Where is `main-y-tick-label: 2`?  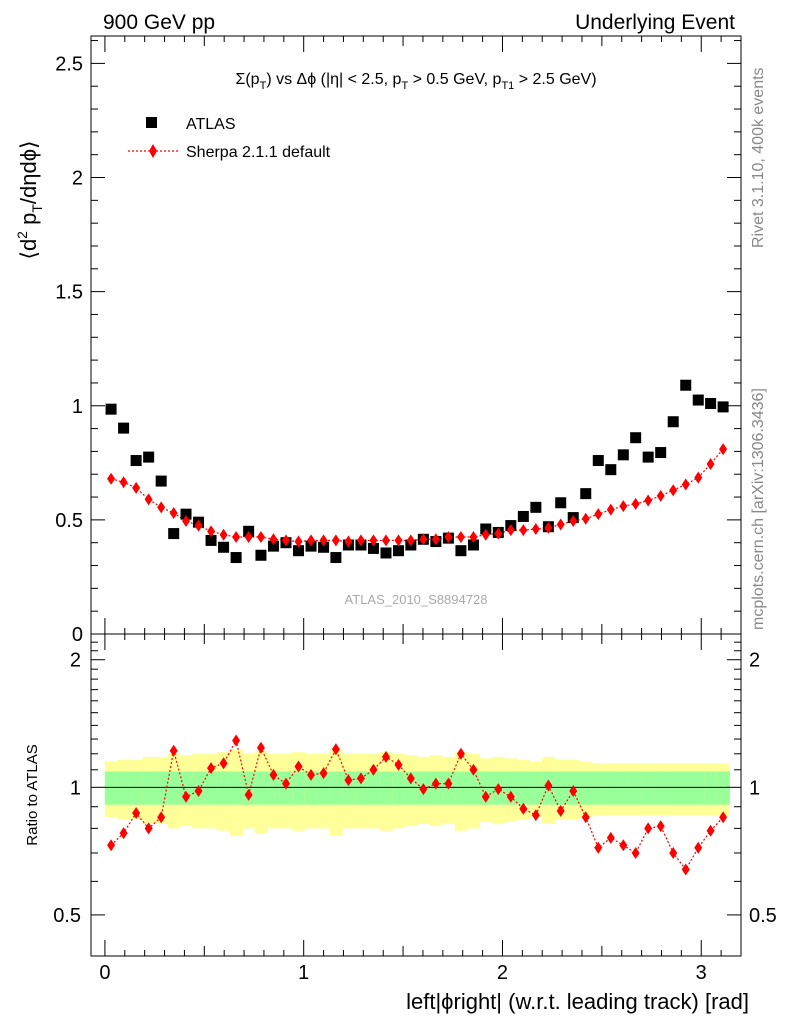
main-y-tick-label: 2 is located at coordinates (77, 179).